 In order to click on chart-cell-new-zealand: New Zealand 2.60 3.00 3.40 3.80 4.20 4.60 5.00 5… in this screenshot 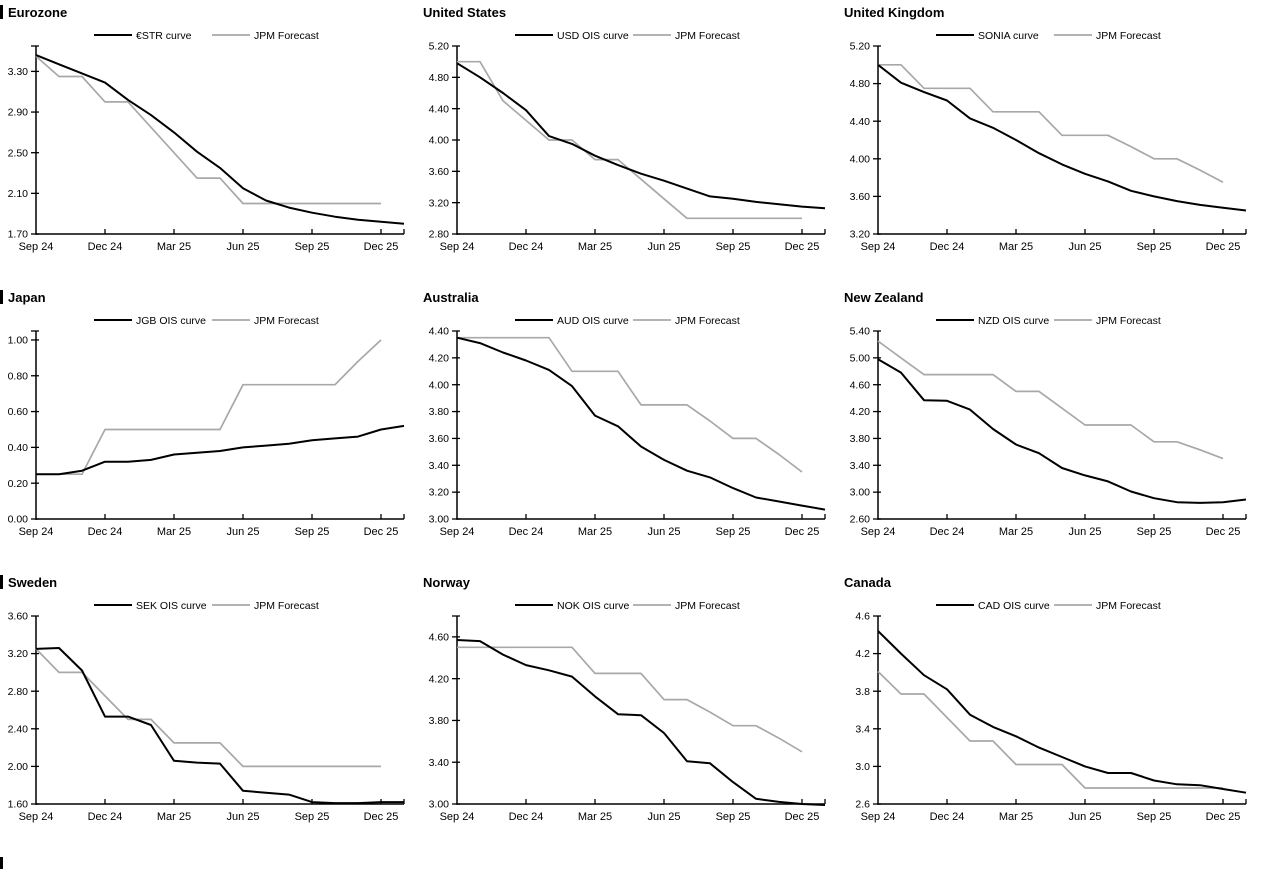, I will do `click(1052, 427)`.